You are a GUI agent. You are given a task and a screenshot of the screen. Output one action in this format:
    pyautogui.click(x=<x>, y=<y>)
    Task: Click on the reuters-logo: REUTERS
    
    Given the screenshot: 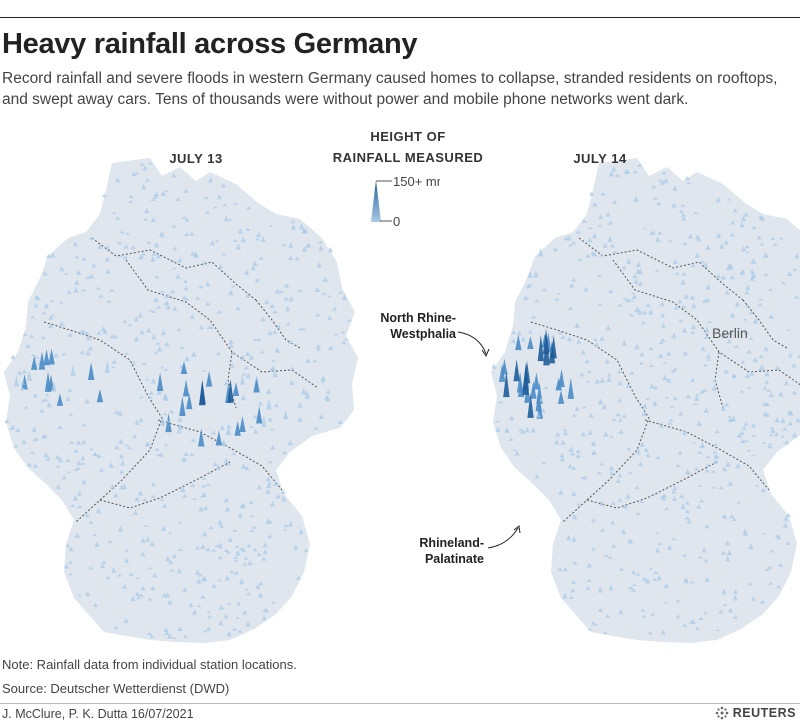 What is the action you would take?
    pyautogui.click(x=755, y=713)
    